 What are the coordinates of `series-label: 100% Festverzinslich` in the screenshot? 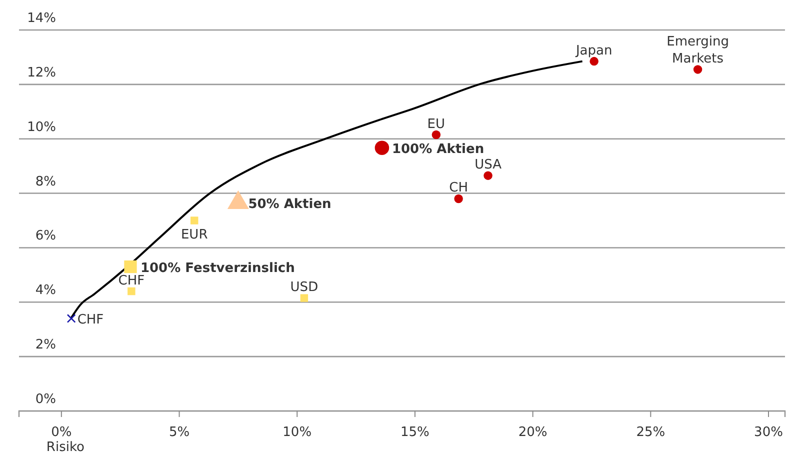 It's located at (217, 268).